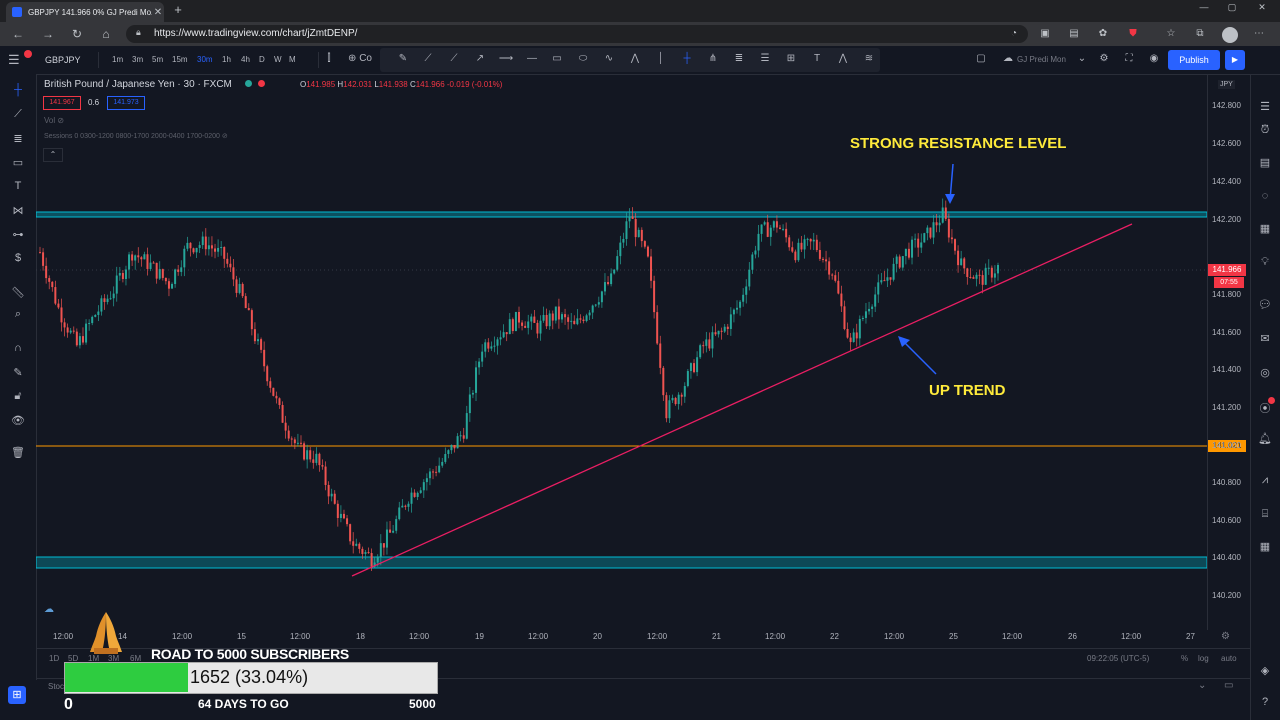  Describe the element at coordinates (1265, 305) in the screenshot. I see `chat-icon: 💬︎` at that location.